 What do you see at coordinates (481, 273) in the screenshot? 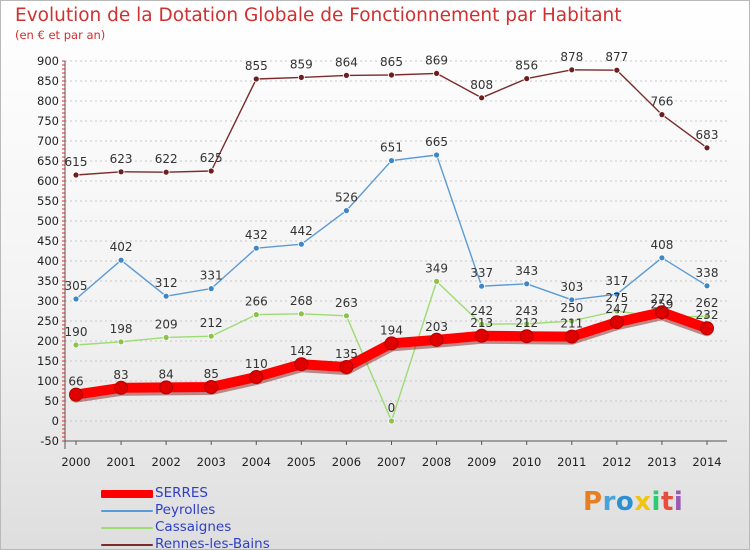
I see `data-label: 337` at bounding box center [481, 273].